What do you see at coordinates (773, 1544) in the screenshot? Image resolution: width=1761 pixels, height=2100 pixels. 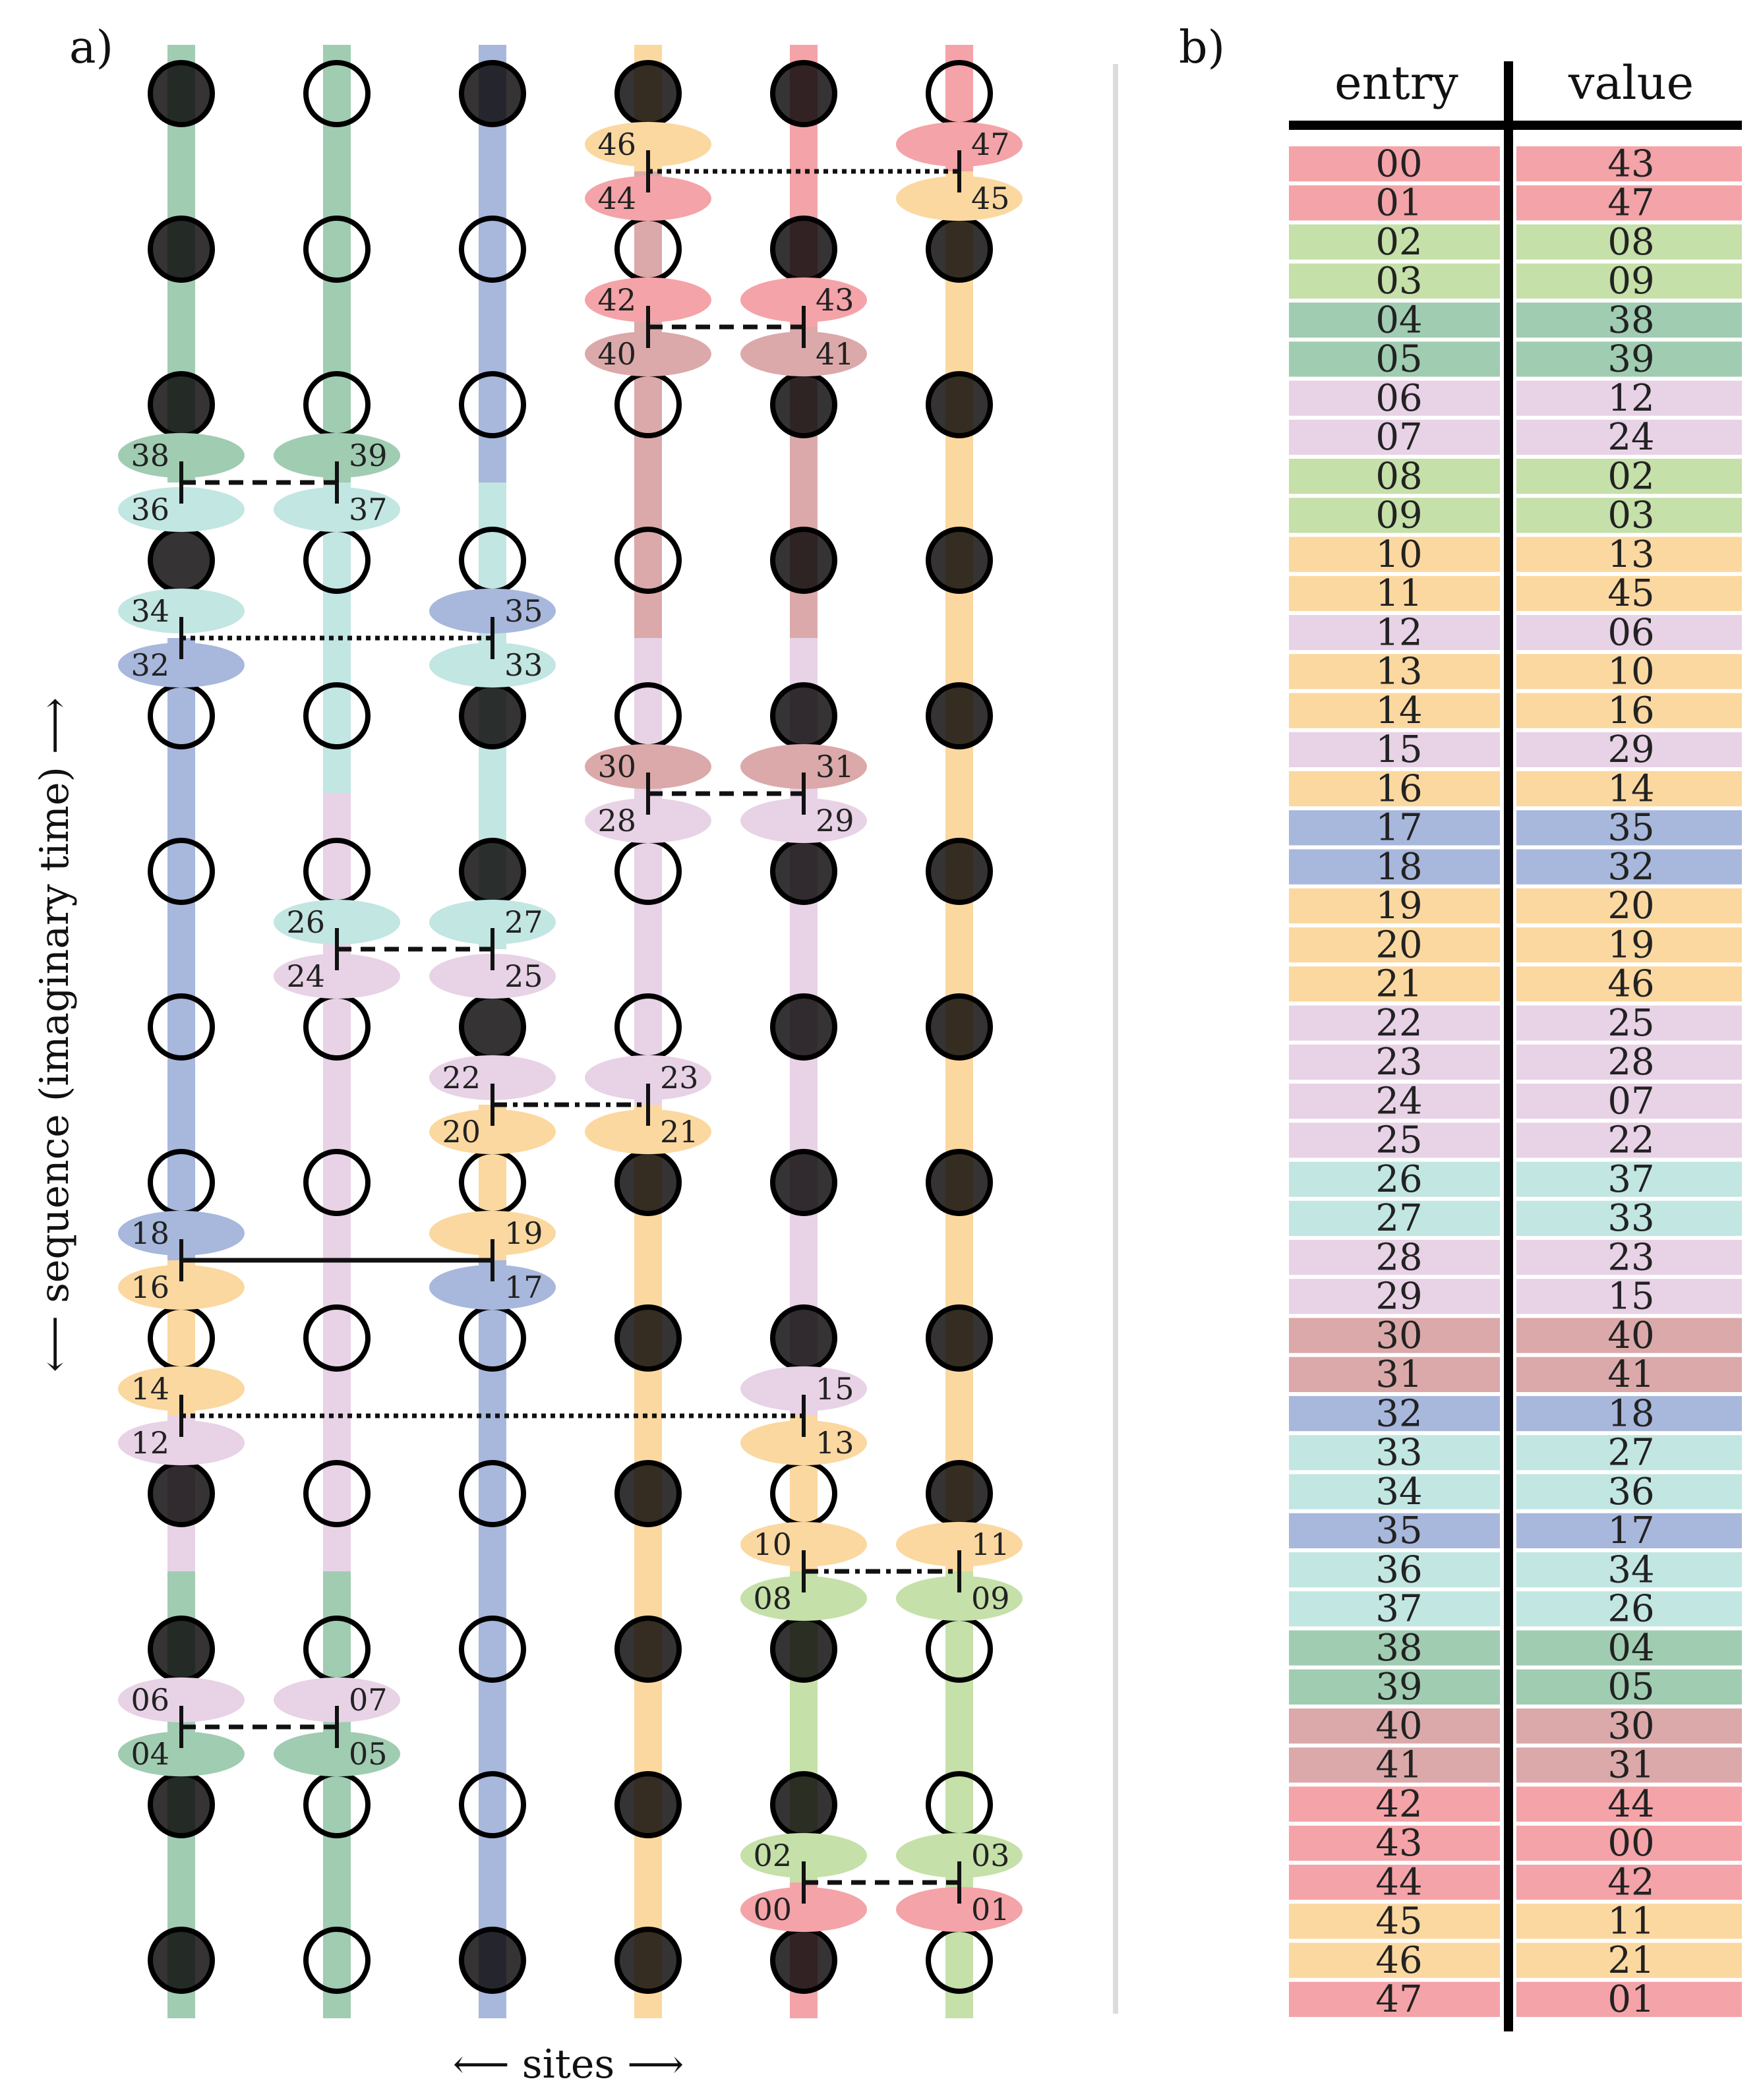 I see `leg-label-10: 10` at bounding box center [773, 1544].